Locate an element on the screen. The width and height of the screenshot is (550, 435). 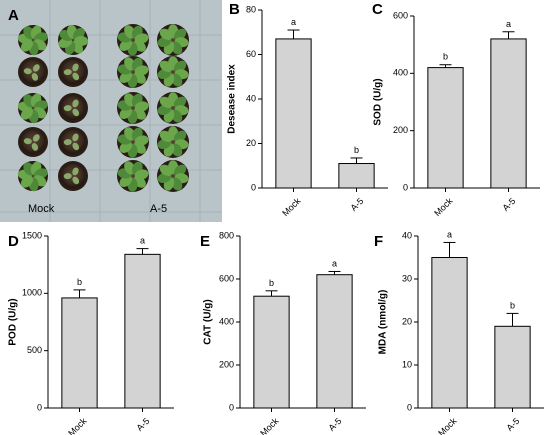
y-tick-label: 1500 is located at coordinates (32, 235).